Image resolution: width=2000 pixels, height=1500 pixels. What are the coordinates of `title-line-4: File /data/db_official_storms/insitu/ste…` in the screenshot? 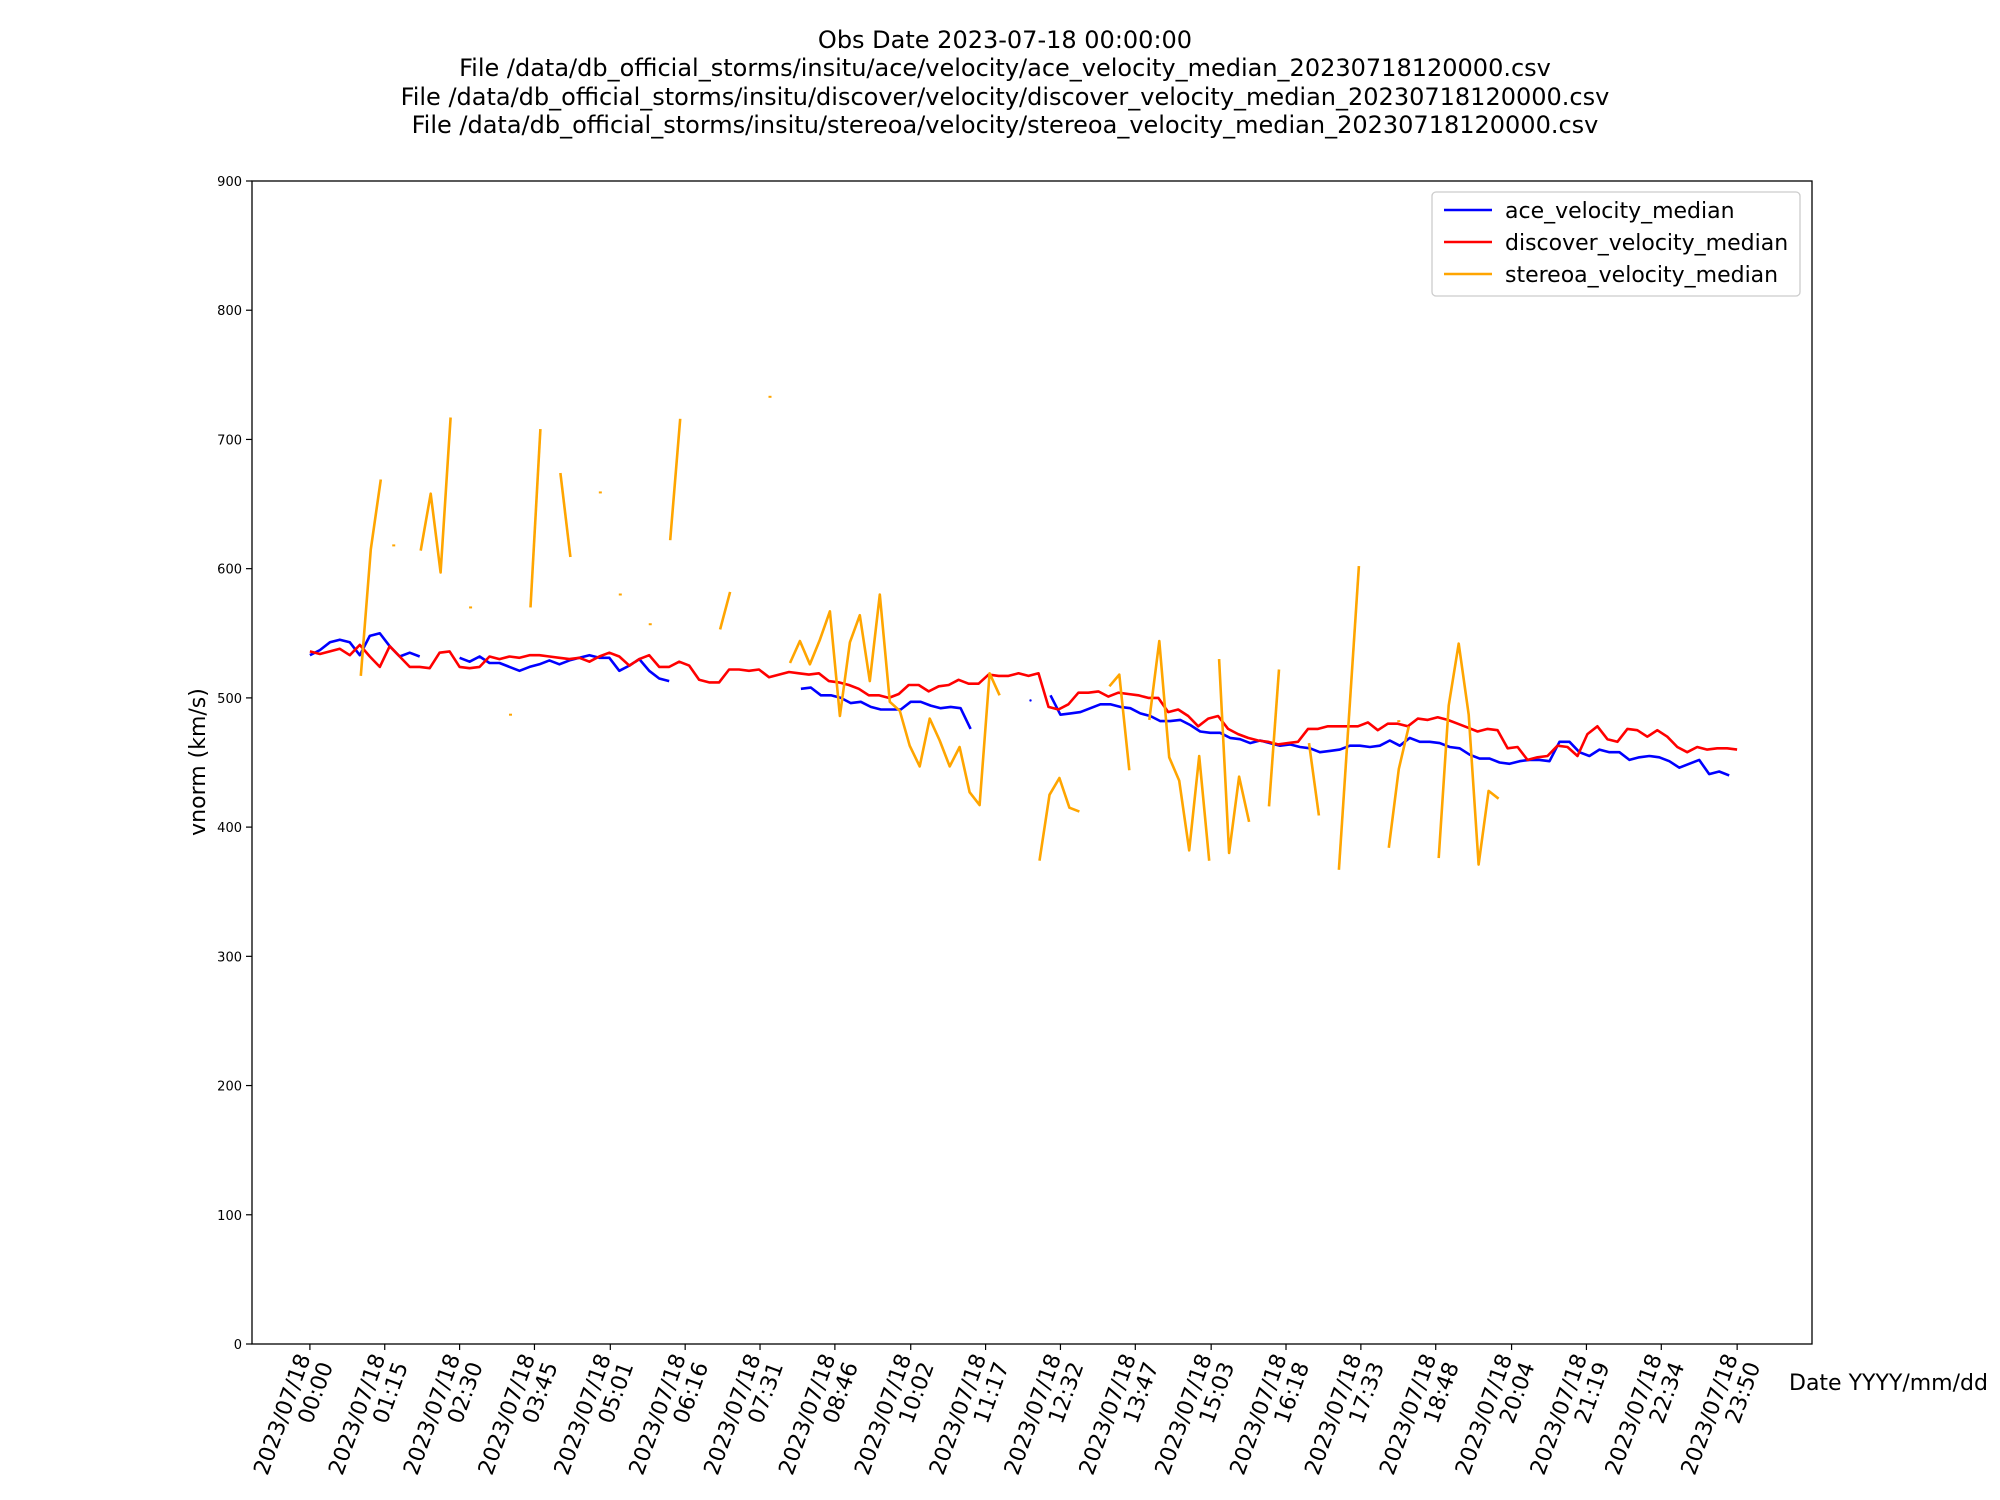 It's located at (1005, 125).